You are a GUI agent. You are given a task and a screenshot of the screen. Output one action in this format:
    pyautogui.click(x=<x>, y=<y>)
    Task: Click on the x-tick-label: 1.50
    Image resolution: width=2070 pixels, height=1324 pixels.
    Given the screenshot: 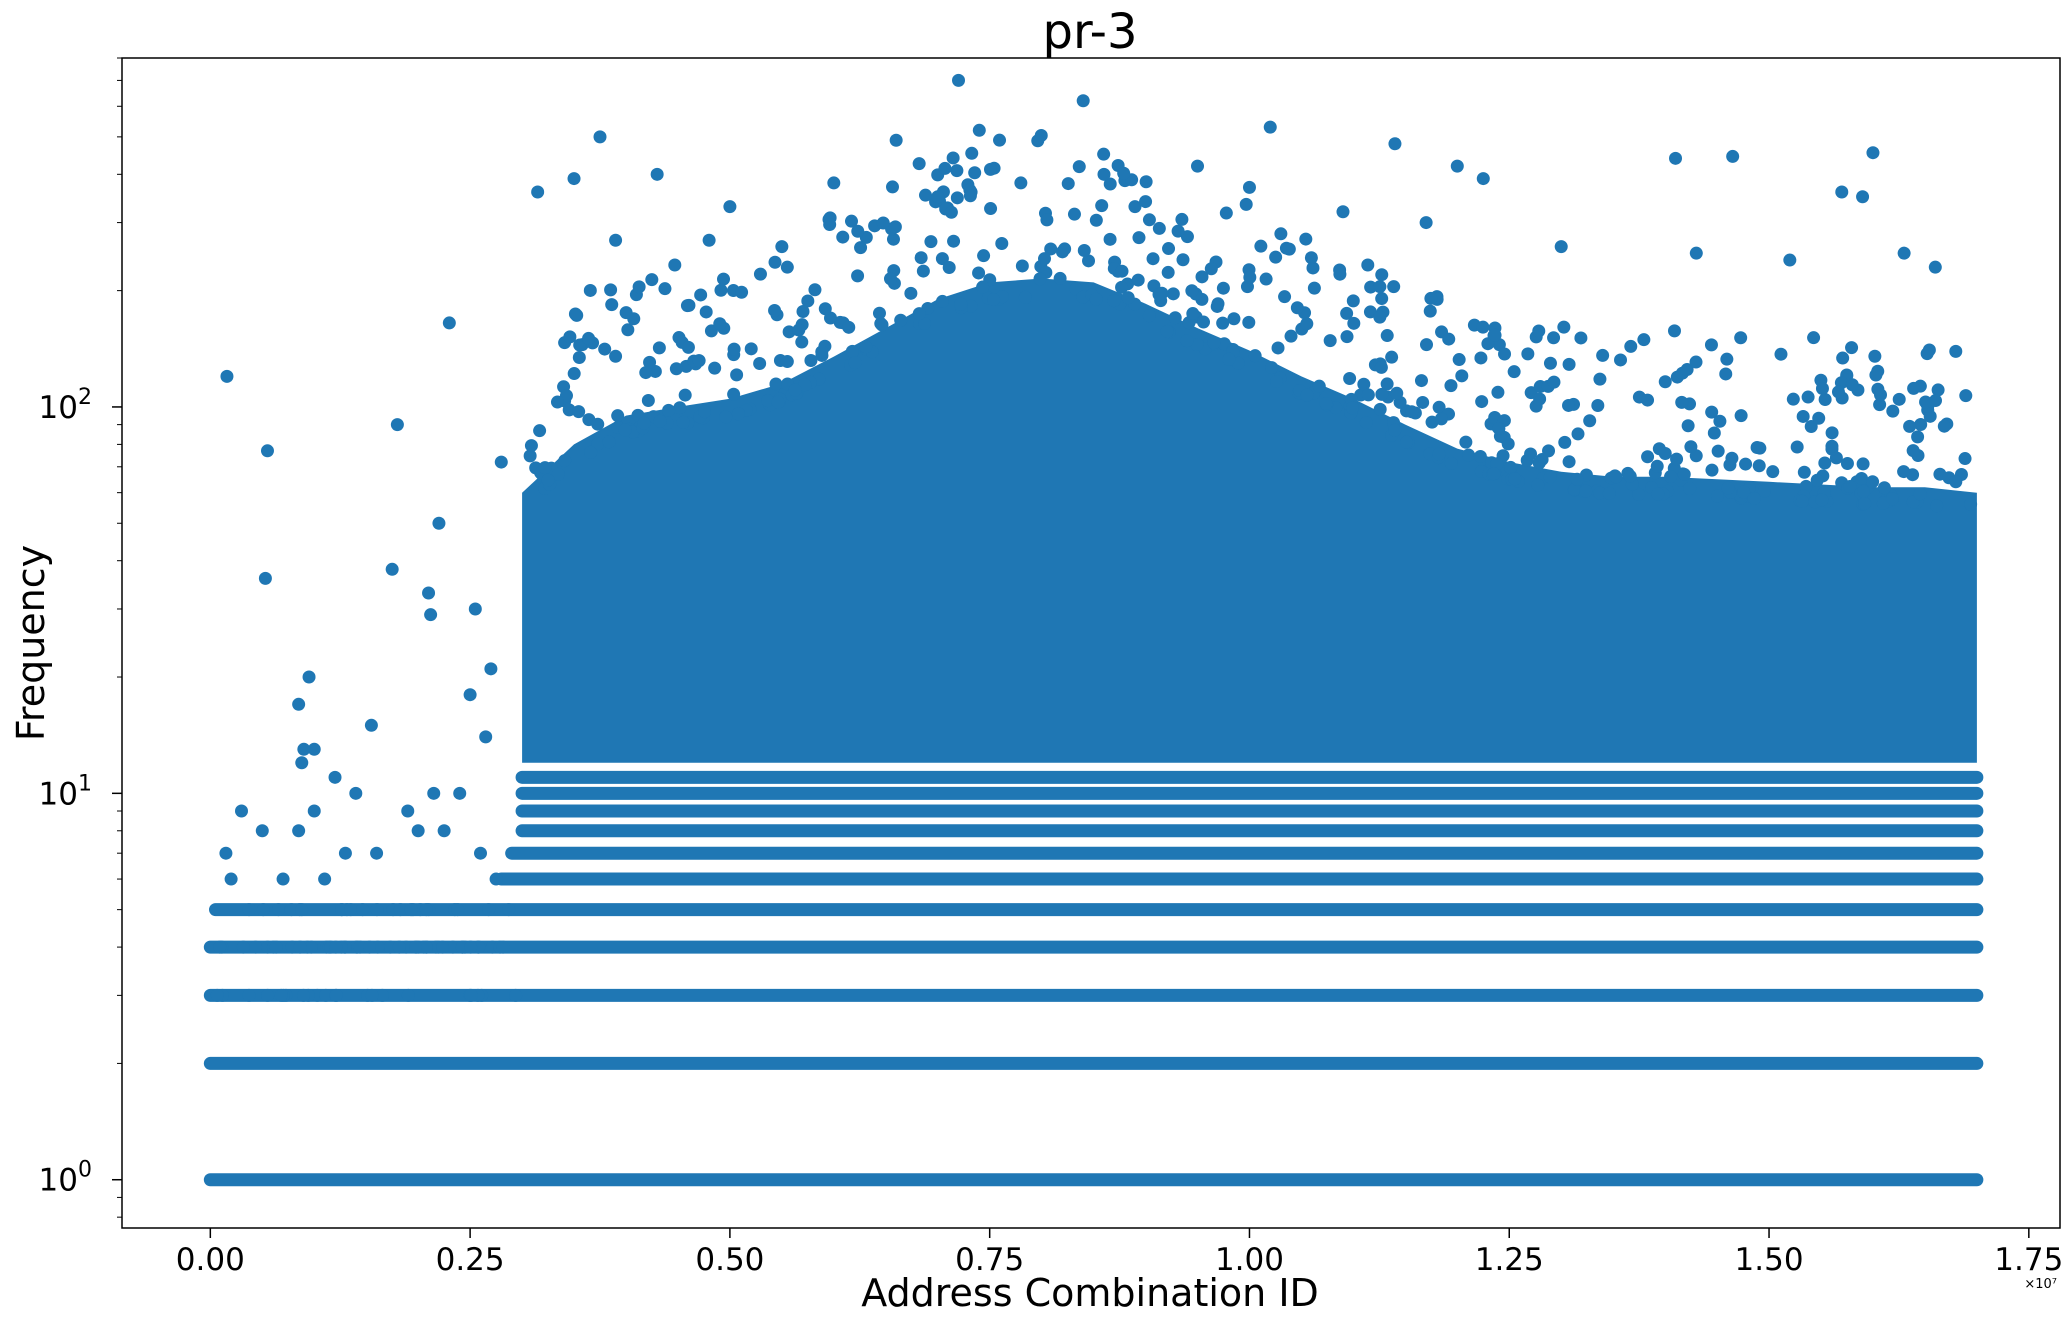 What is the action you would take?
    pyautogui.click(x=1769, y=1260)
    